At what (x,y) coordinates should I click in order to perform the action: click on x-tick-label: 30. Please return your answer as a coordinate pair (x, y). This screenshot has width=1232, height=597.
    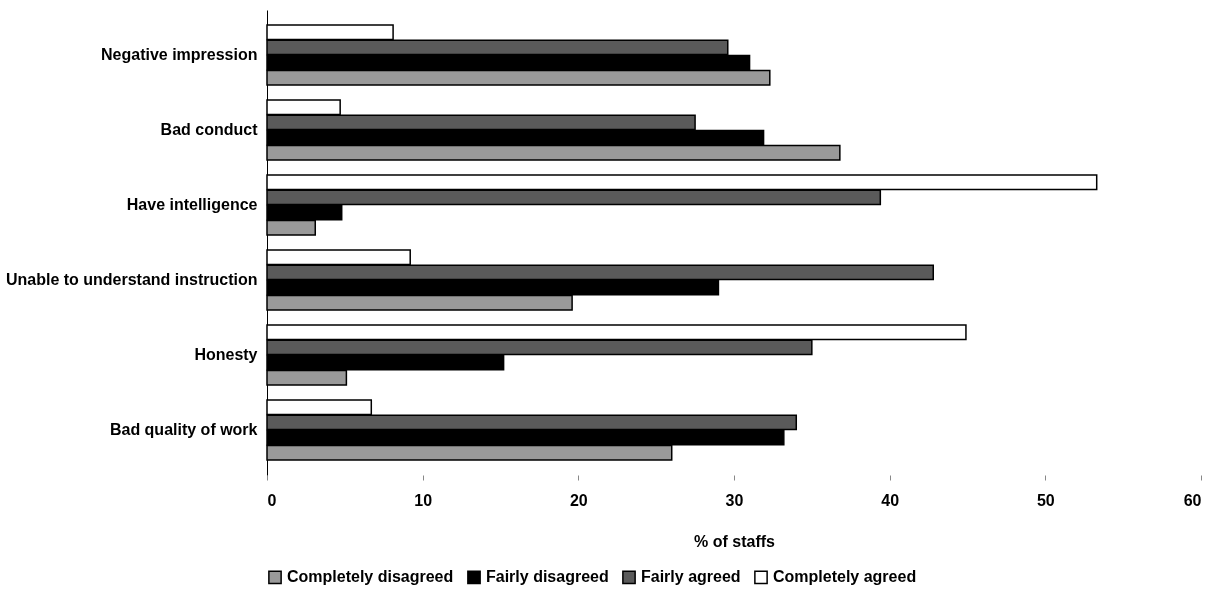
    Looking at the image, I should click on (734, 500).